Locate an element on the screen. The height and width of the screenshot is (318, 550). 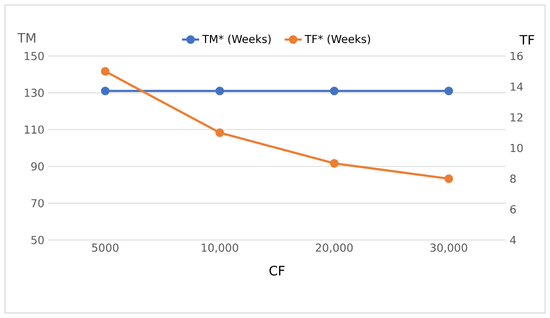
y-tick-label: 50 is located at coordinates (37, 240).